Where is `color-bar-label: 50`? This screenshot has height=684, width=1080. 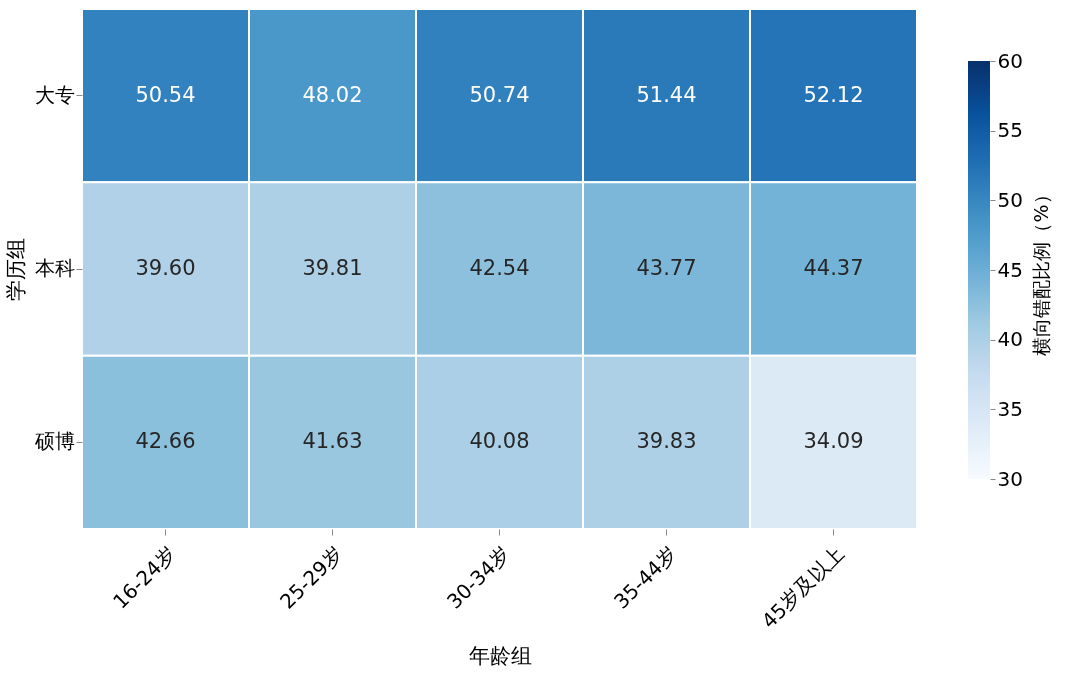 color-bar-label: 50 is located at coordinates (1010, 199).